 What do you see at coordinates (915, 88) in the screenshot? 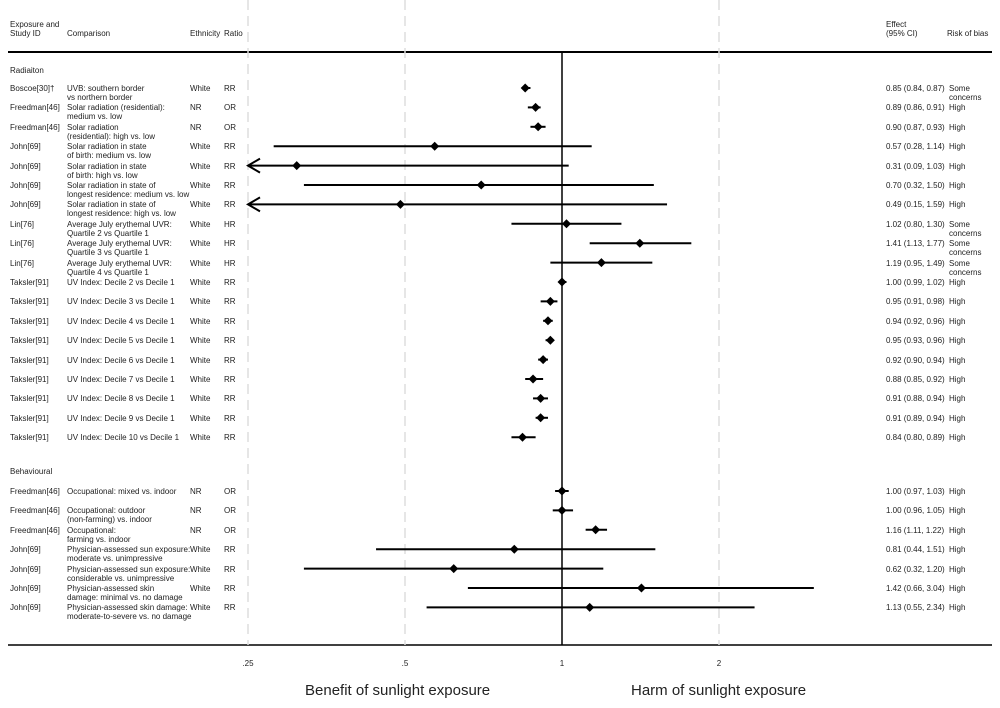
I see `effect-ci: 0.85 (0.84, 0.87)` at bounding box center [915, 88].